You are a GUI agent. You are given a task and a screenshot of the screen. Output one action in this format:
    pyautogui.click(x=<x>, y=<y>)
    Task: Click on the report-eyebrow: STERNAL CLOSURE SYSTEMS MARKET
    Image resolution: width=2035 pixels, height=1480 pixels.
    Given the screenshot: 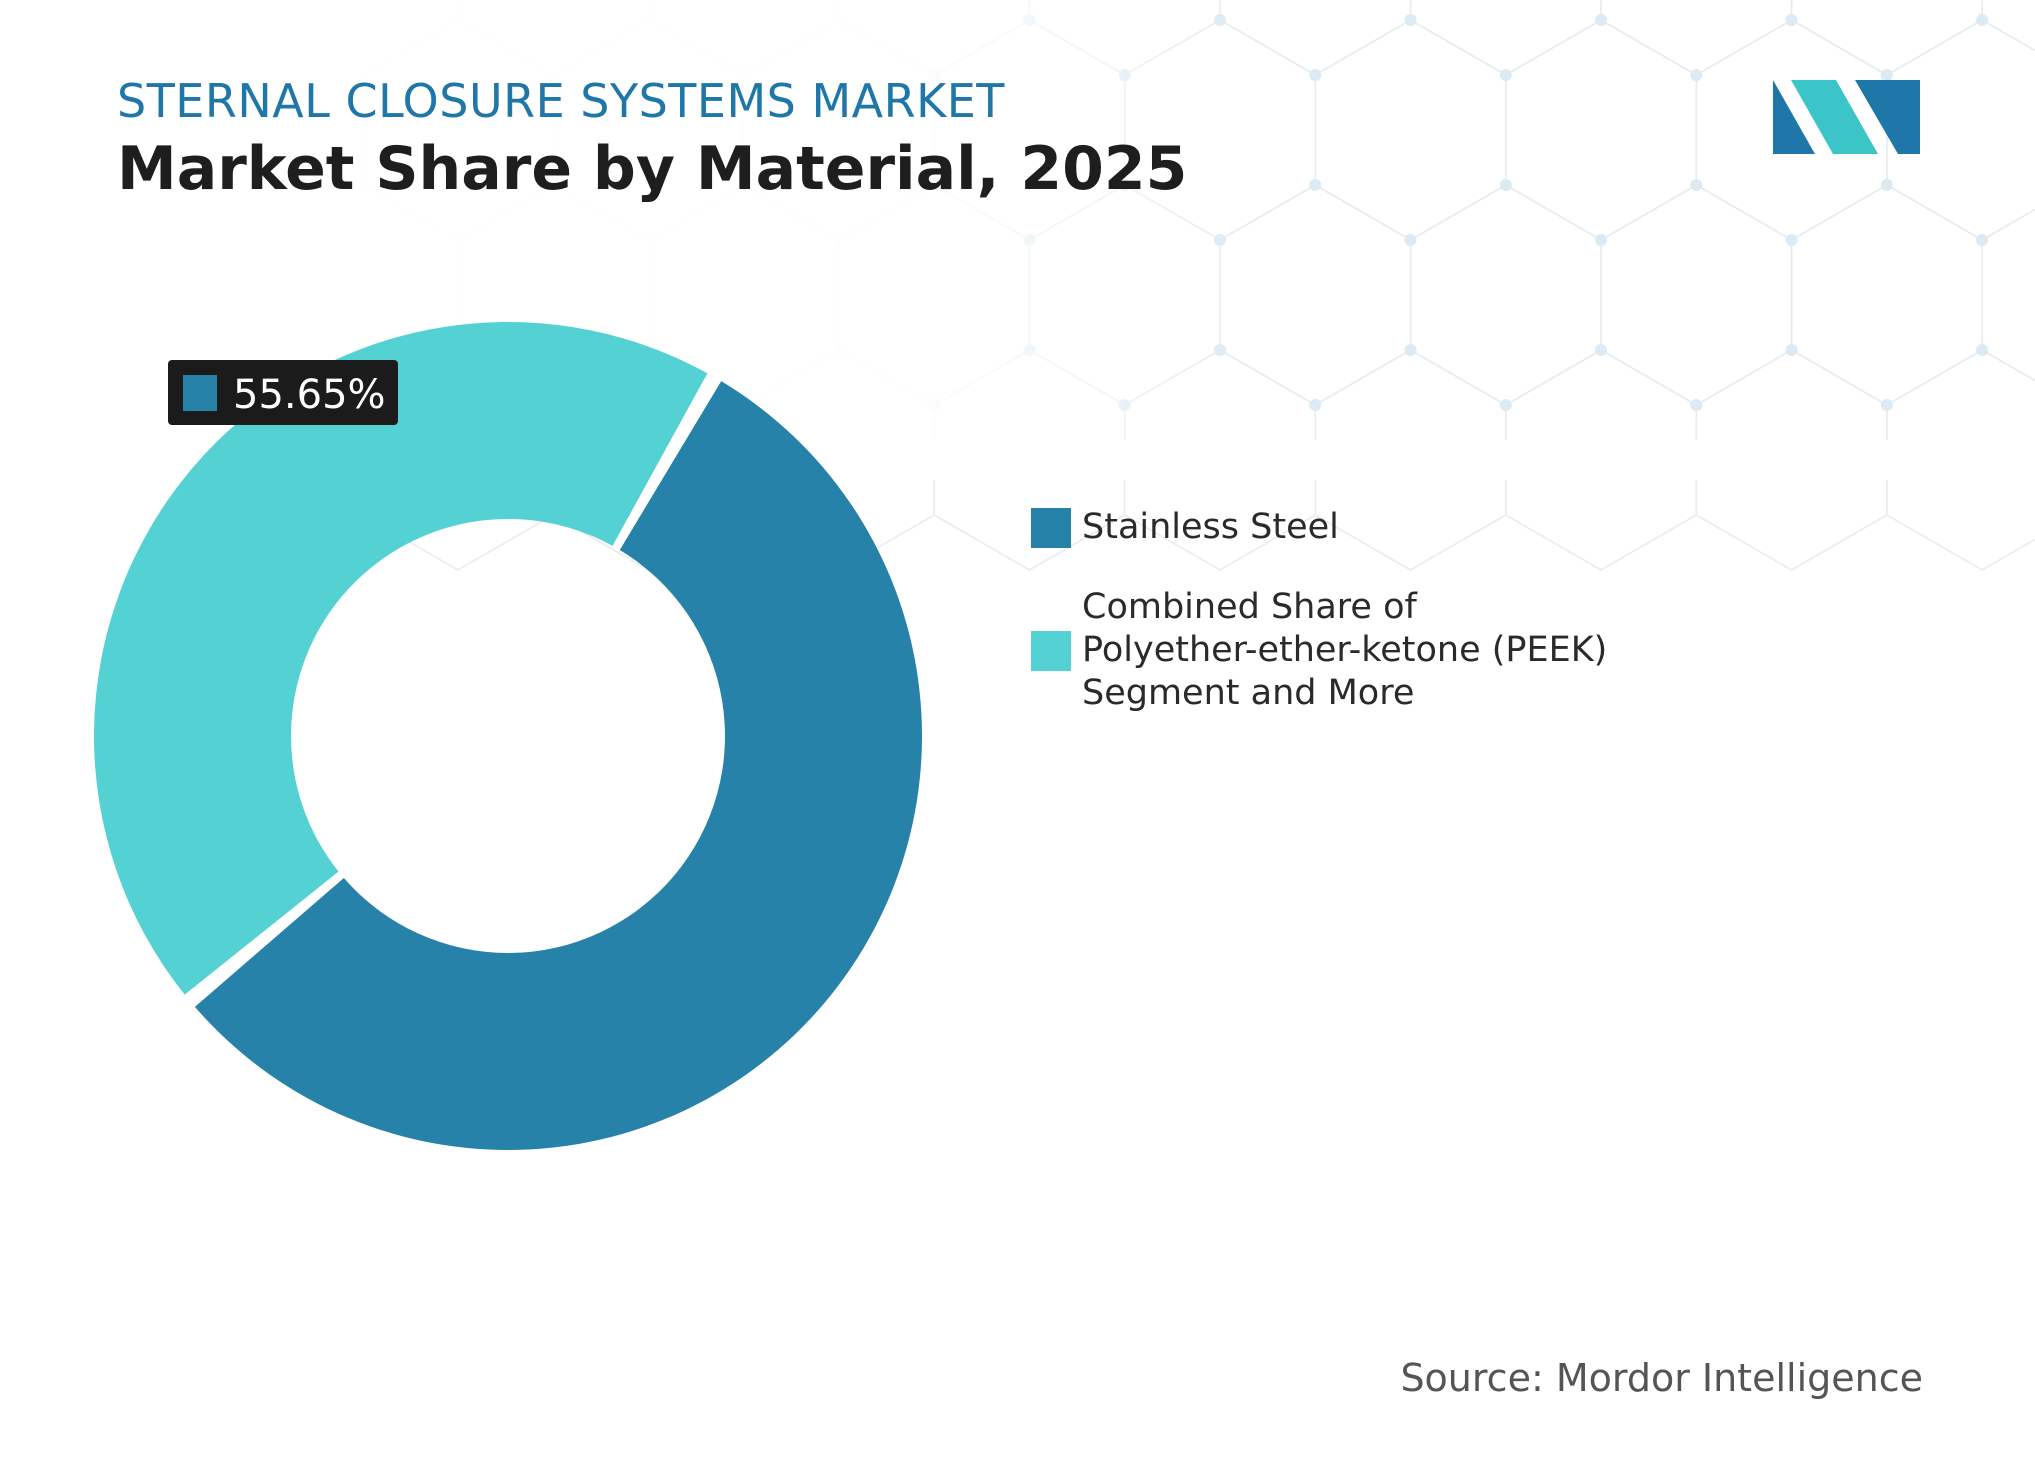 What is the action you would take?
    pyautogui.click(x=561, y=101)
    